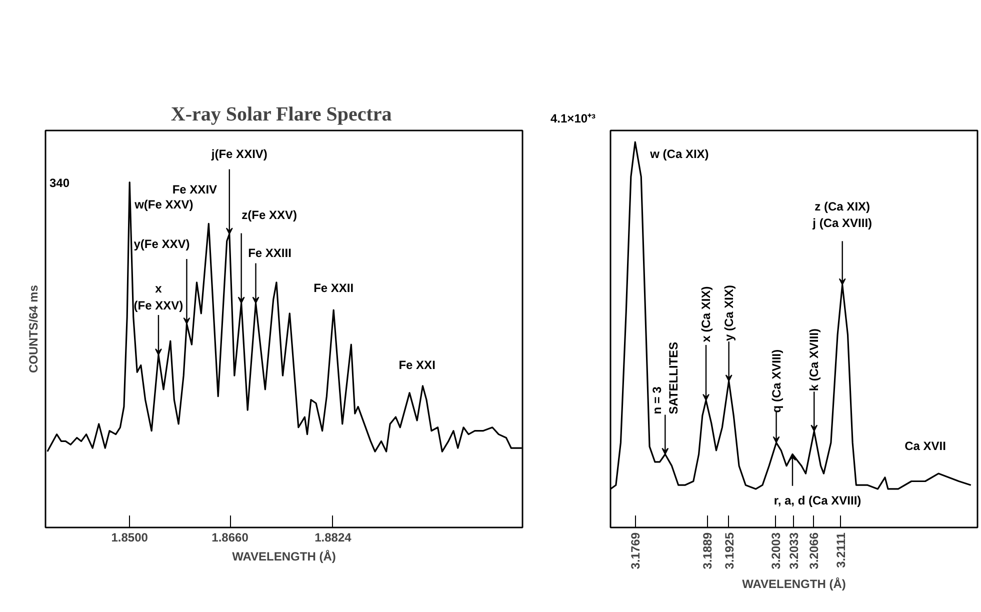 This screenshot has width=981, height=612. Describe the element at coordinates (706, 314) in the screenshot. I see `annotation: x (Ca XIX)` at that location.